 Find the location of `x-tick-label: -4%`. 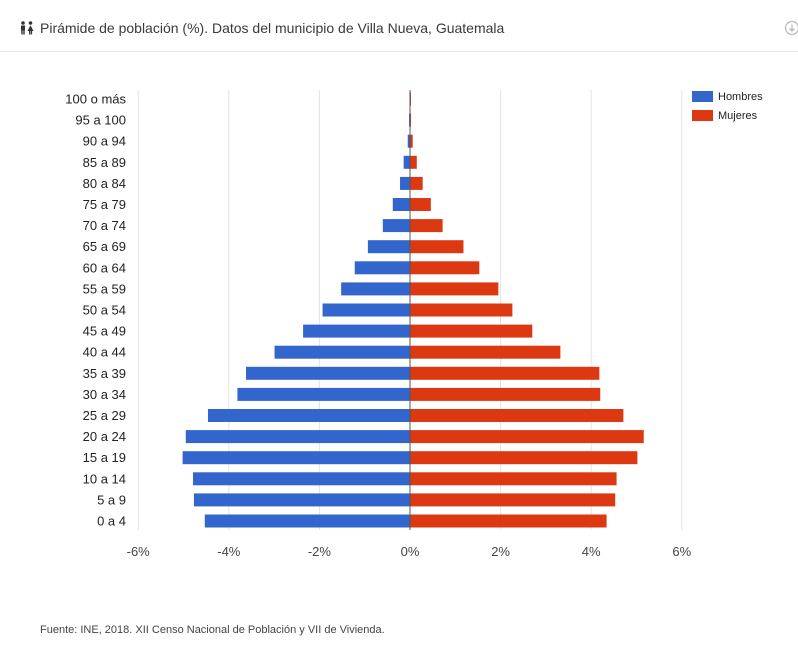

x-tick-label: -4% is located at coordinates (229, 551).